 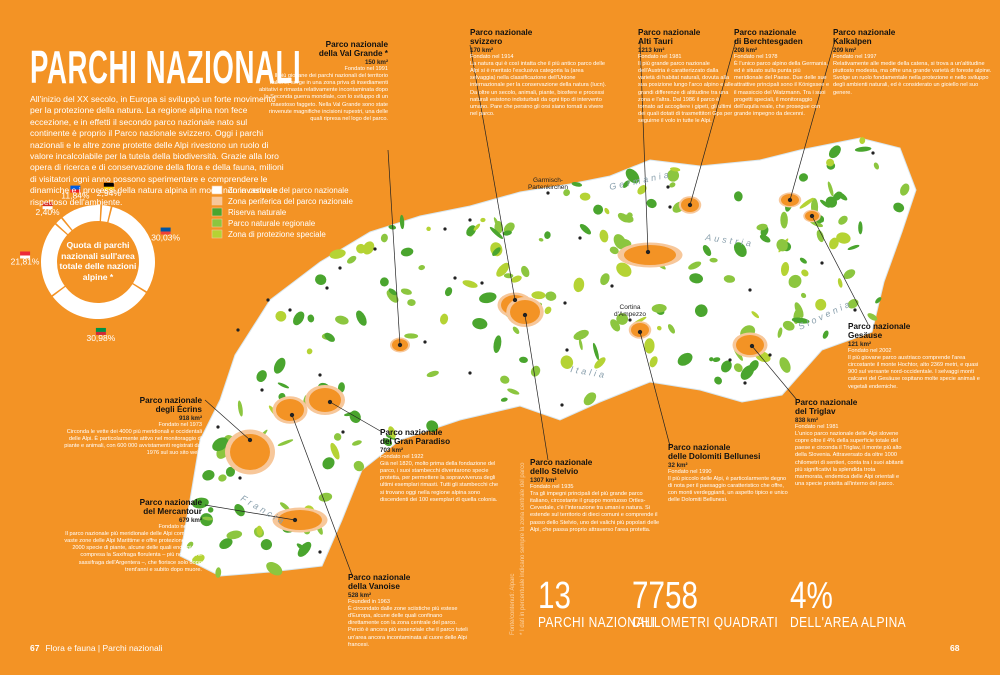 What do you see at coordinates (165, 238) in the screenshot?
I see `donut-label: 30,03%` at bounding box center [165, 238].